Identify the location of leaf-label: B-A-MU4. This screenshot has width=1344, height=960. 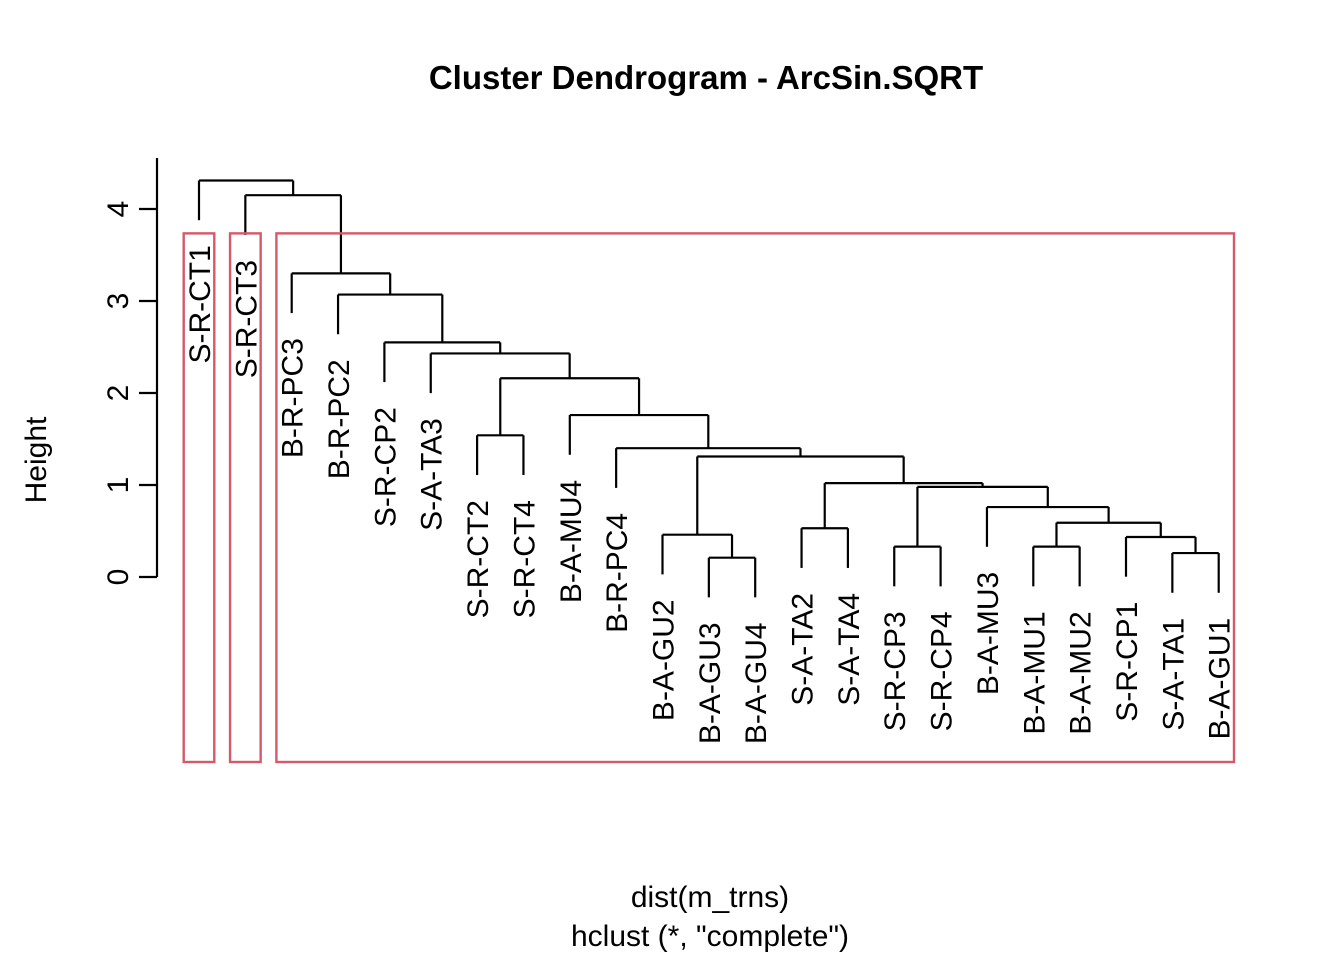
(571, 541).